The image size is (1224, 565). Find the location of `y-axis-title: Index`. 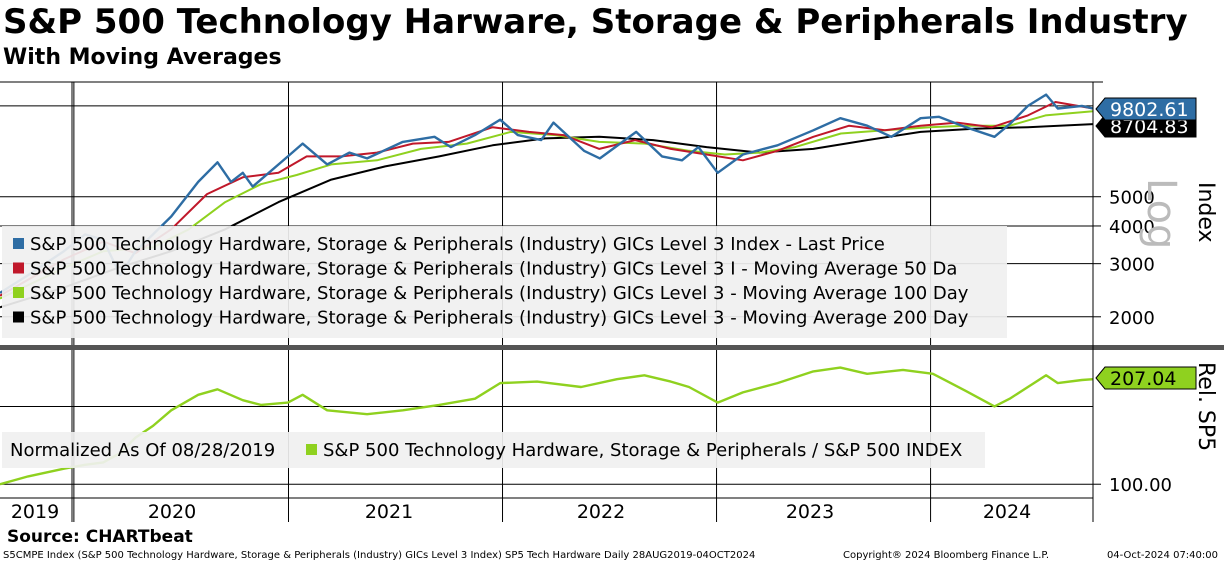

y-axis-title: Index is located at coordinates (1205, 212).